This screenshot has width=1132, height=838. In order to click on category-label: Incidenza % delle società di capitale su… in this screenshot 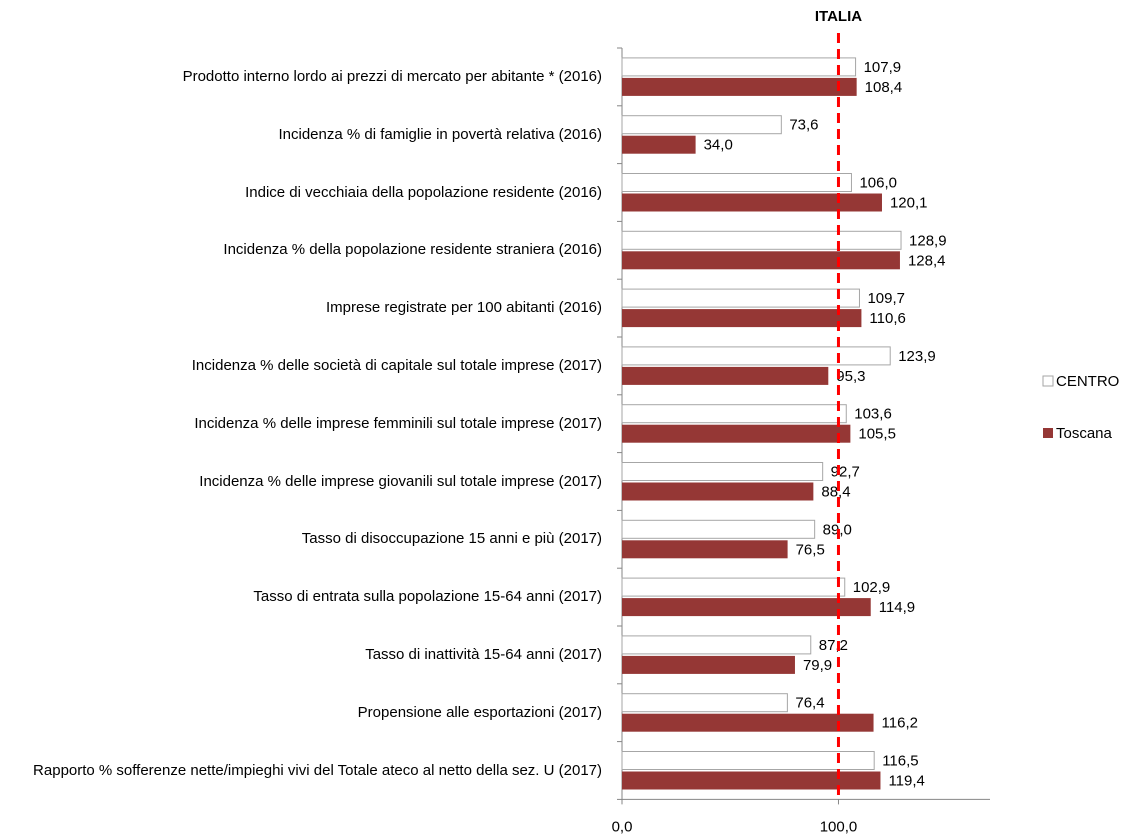, I will do `click(396, 365)`.